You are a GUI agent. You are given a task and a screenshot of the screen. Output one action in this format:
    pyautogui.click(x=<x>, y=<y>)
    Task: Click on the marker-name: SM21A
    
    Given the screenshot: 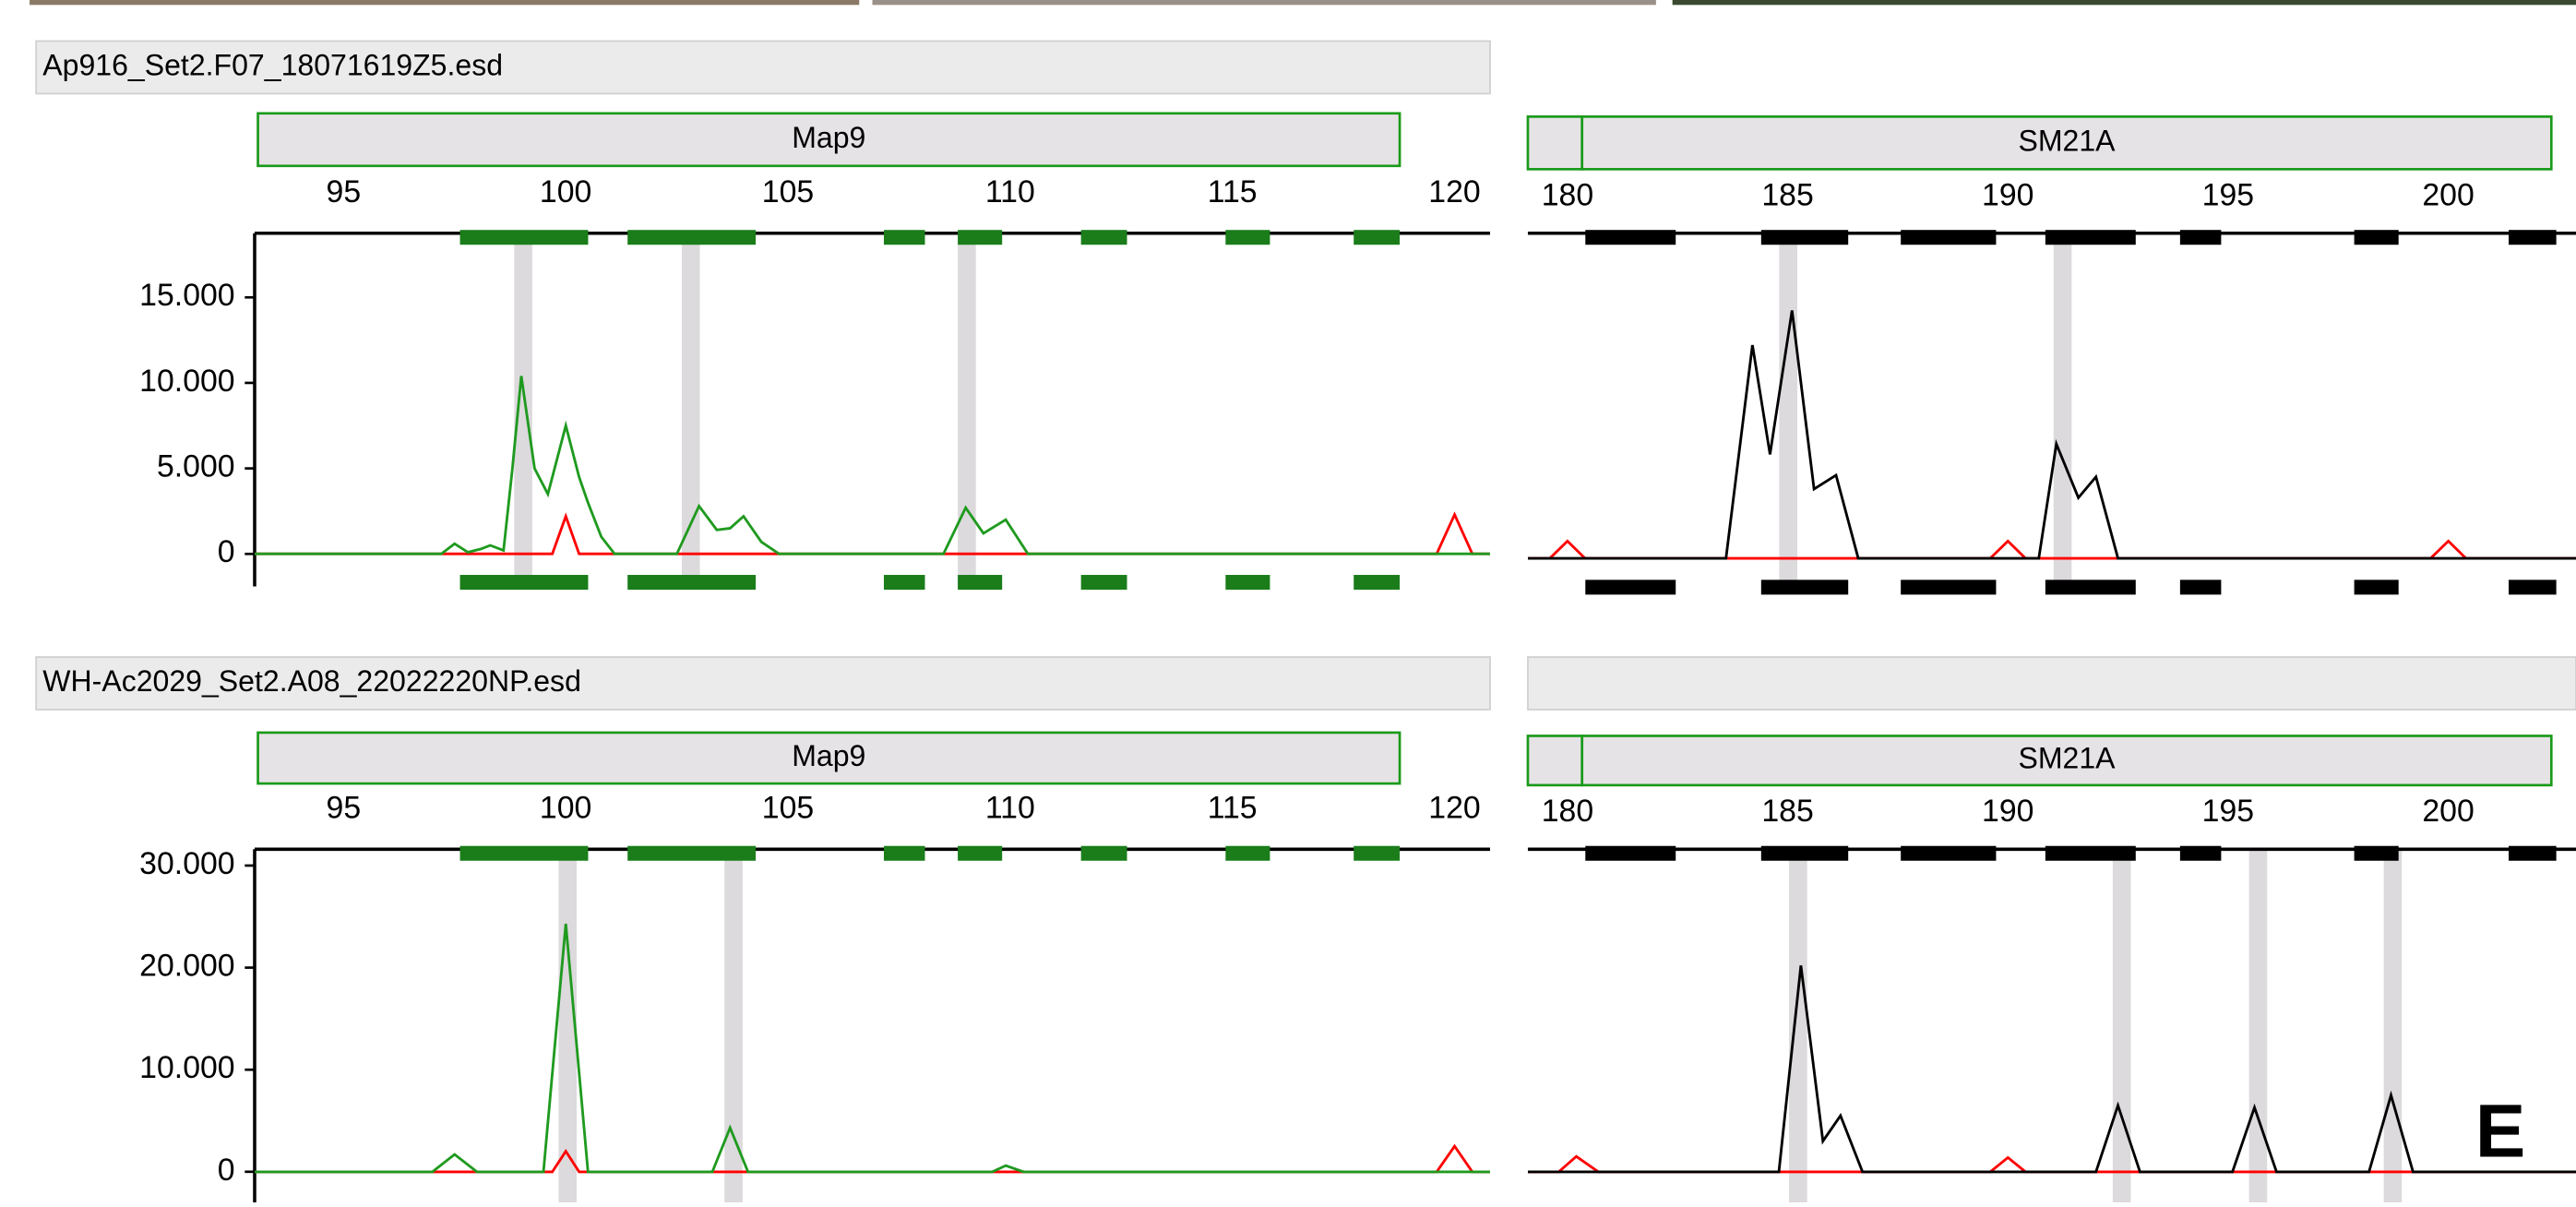 What is the action you would take?
    pyautogui.click(x=2067, y=140)
    